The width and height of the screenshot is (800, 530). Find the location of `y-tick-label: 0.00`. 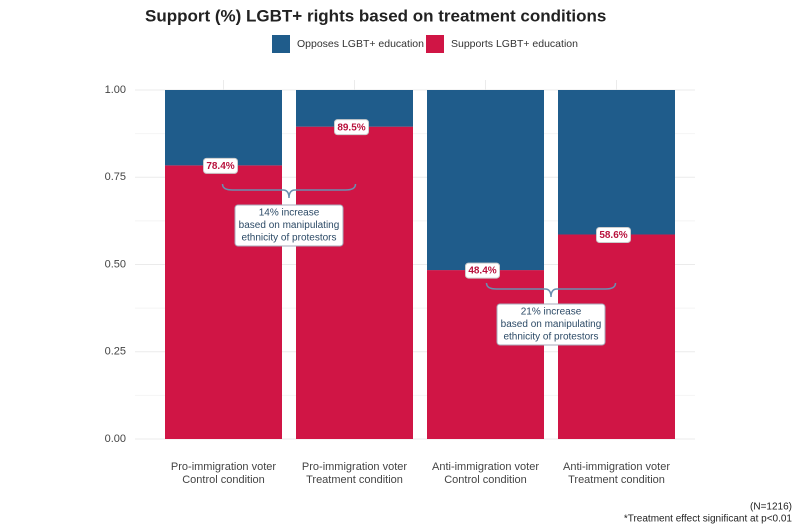

y-tick-label: 0.00 is located at coordinates (115, 439).